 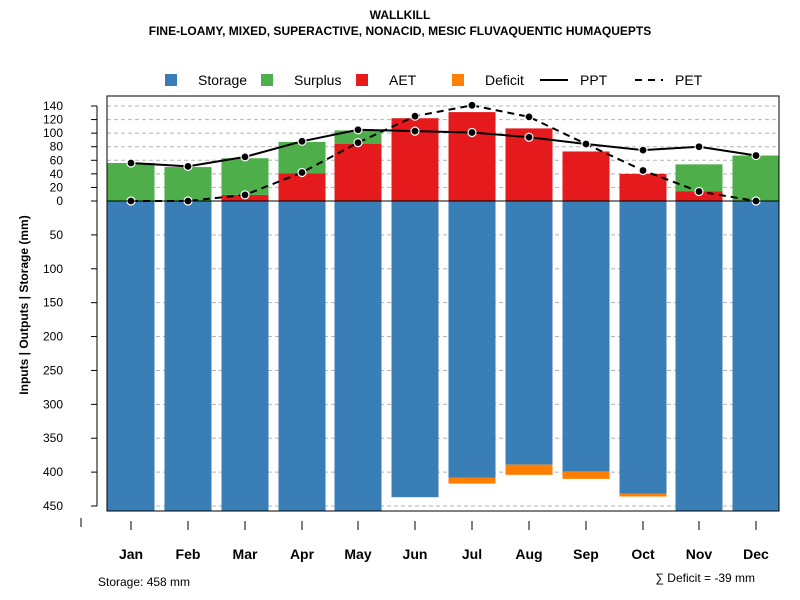 What do you see at coordinates (643, 554) in the screenshot?
I see `x-tick-label: Oct` at bounding box center [643, 554].